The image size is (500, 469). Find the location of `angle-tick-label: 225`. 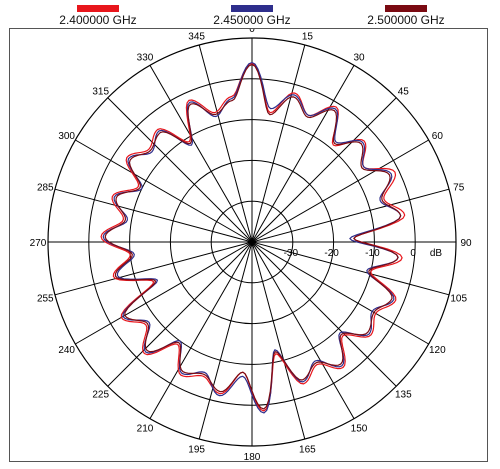

angle-tick-label: 225 is located at coordinates (100, 394).